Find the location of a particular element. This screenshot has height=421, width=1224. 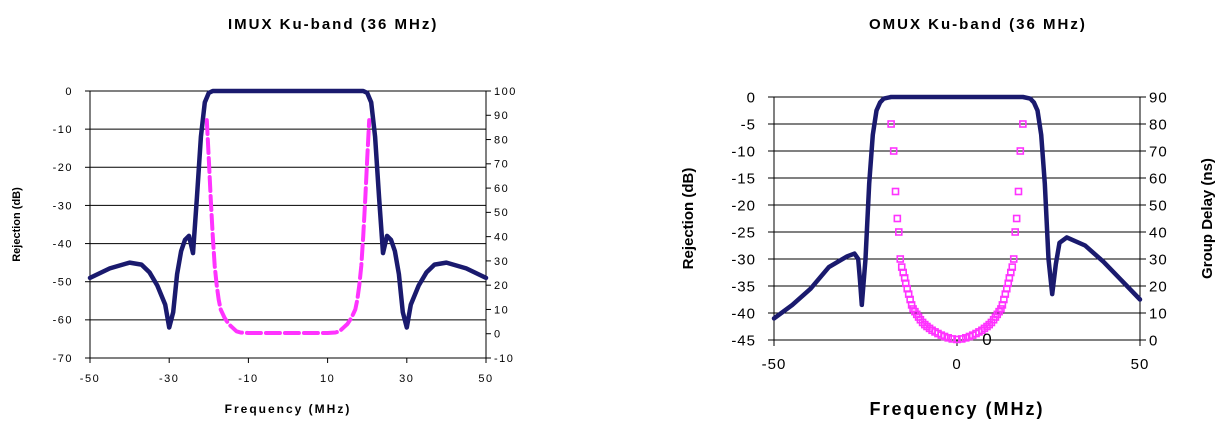

imux-y2tick-label-0: 100 is located at coordinates (505, 92).